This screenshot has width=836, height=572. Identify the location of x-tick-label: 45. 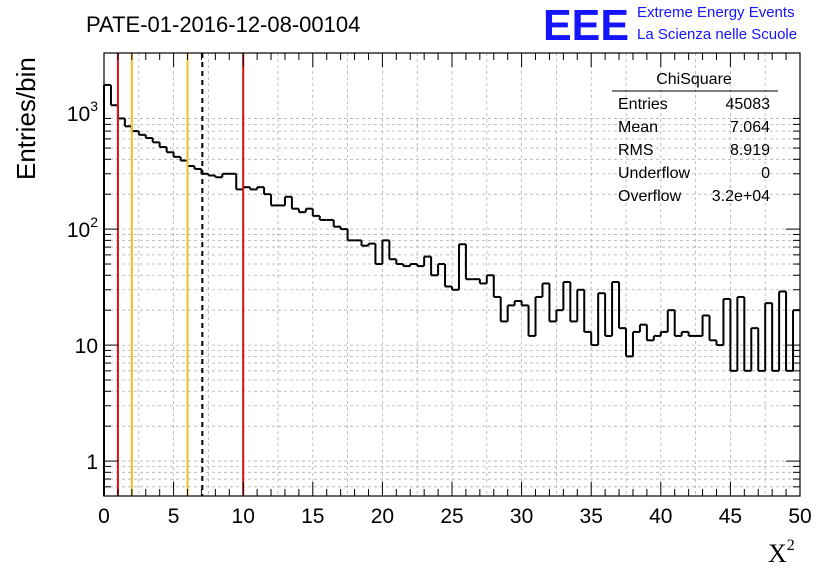
(730, 516).